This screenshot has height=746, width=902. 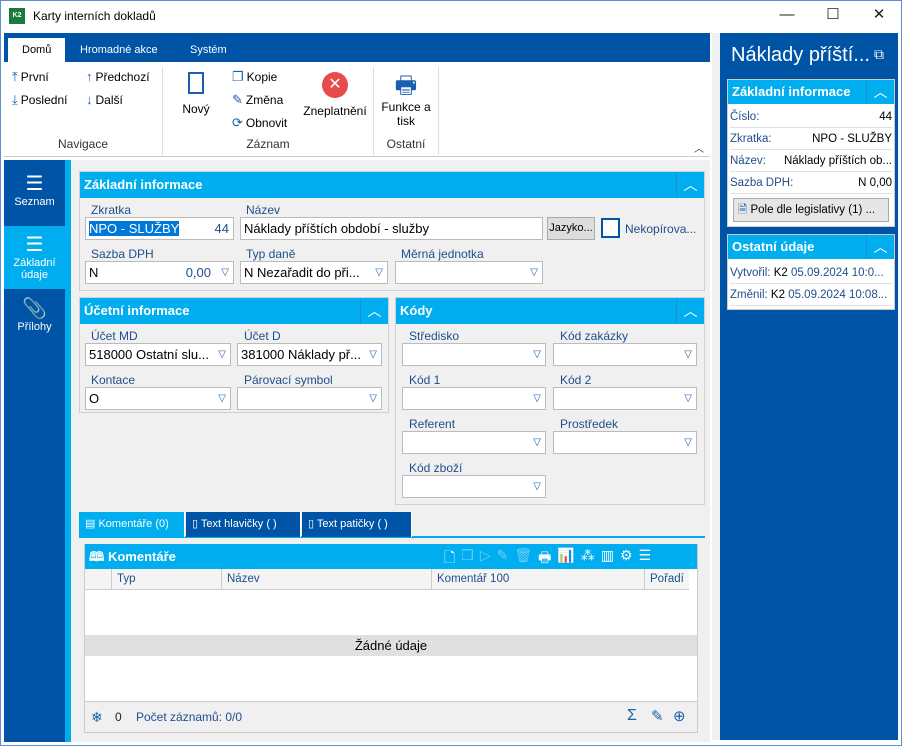 I want to click on nazev-label: Název, so click(x=263, y=210).